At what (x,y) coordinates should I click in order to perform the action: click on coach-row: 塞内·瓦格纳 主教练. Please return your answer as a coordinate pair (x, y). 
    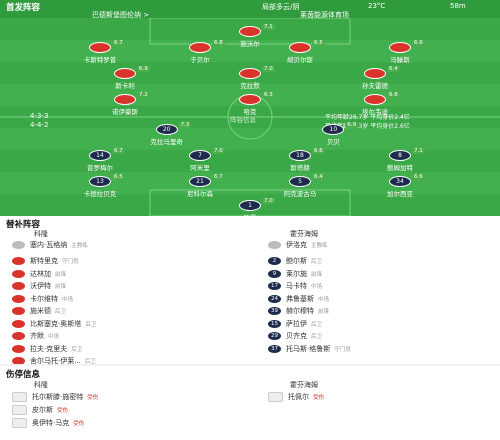
    Looking at the image, I should click on (50, 246).